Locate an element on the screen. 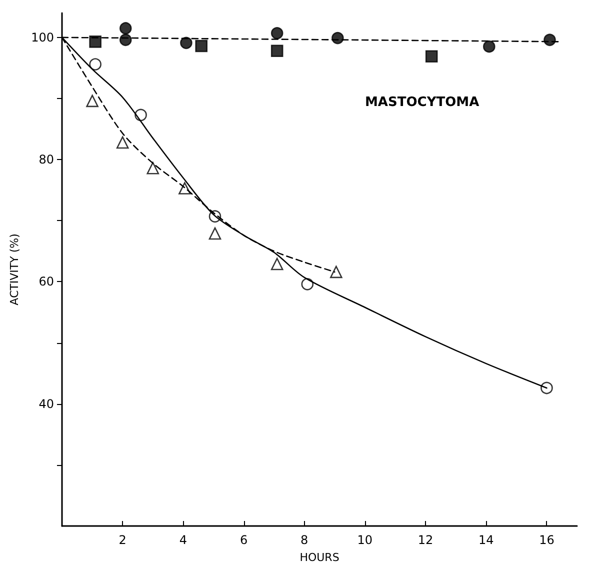  x-tick-label: 12 is located at coordinates (426, 540).